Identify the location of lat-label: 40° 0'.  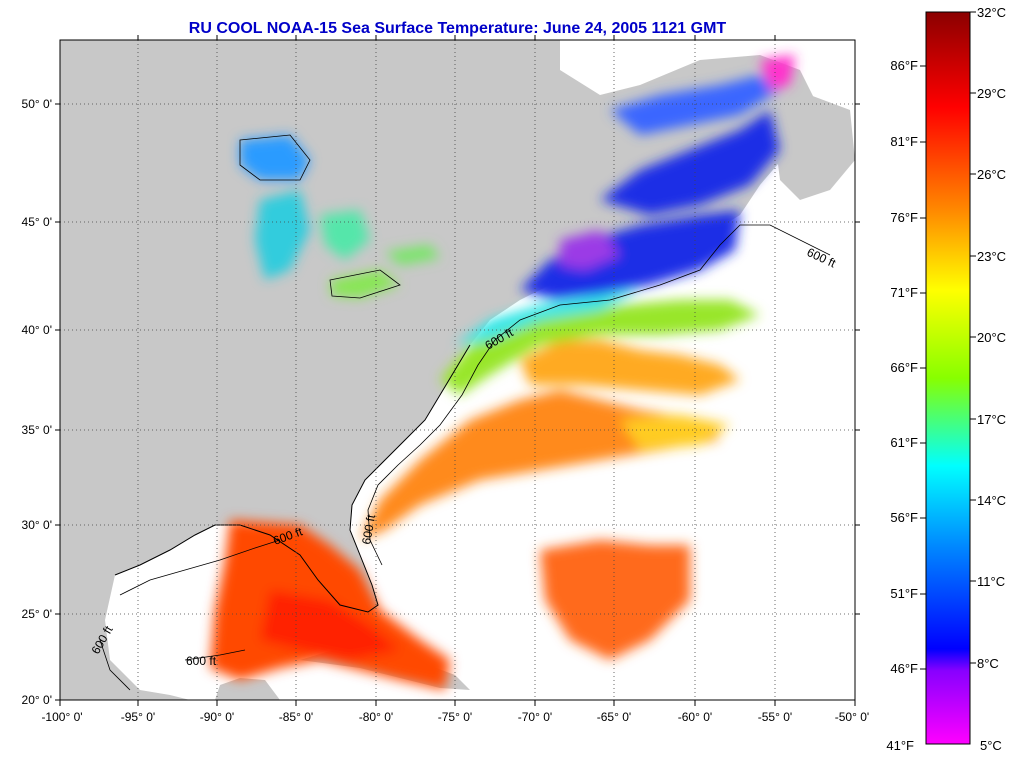
(37, 330).